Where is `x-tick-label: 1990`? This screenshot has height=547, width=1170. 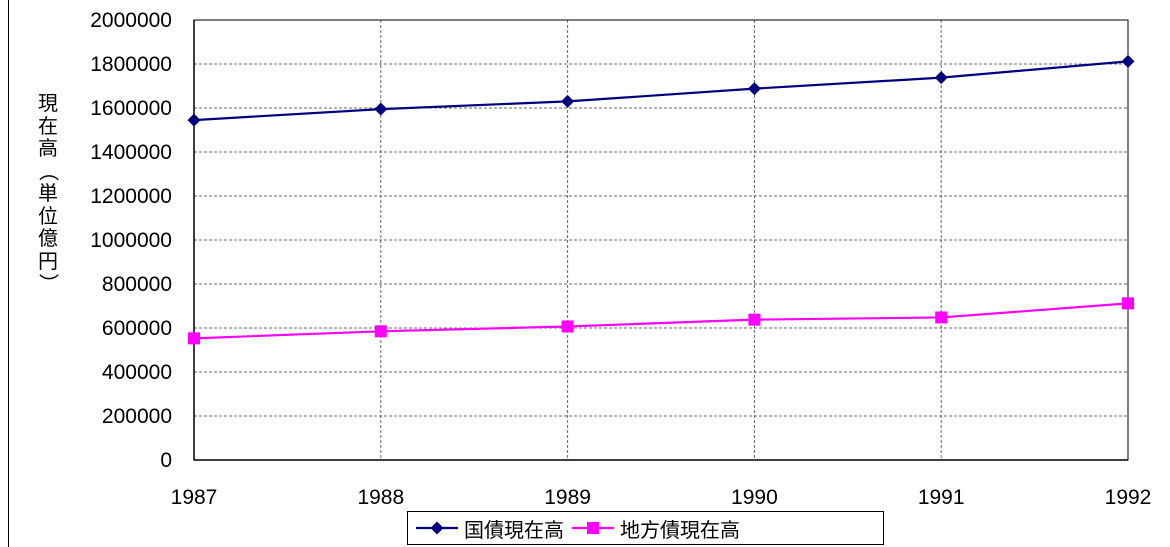 x-tick-label: 1990 is located at coordinates (754, 497).